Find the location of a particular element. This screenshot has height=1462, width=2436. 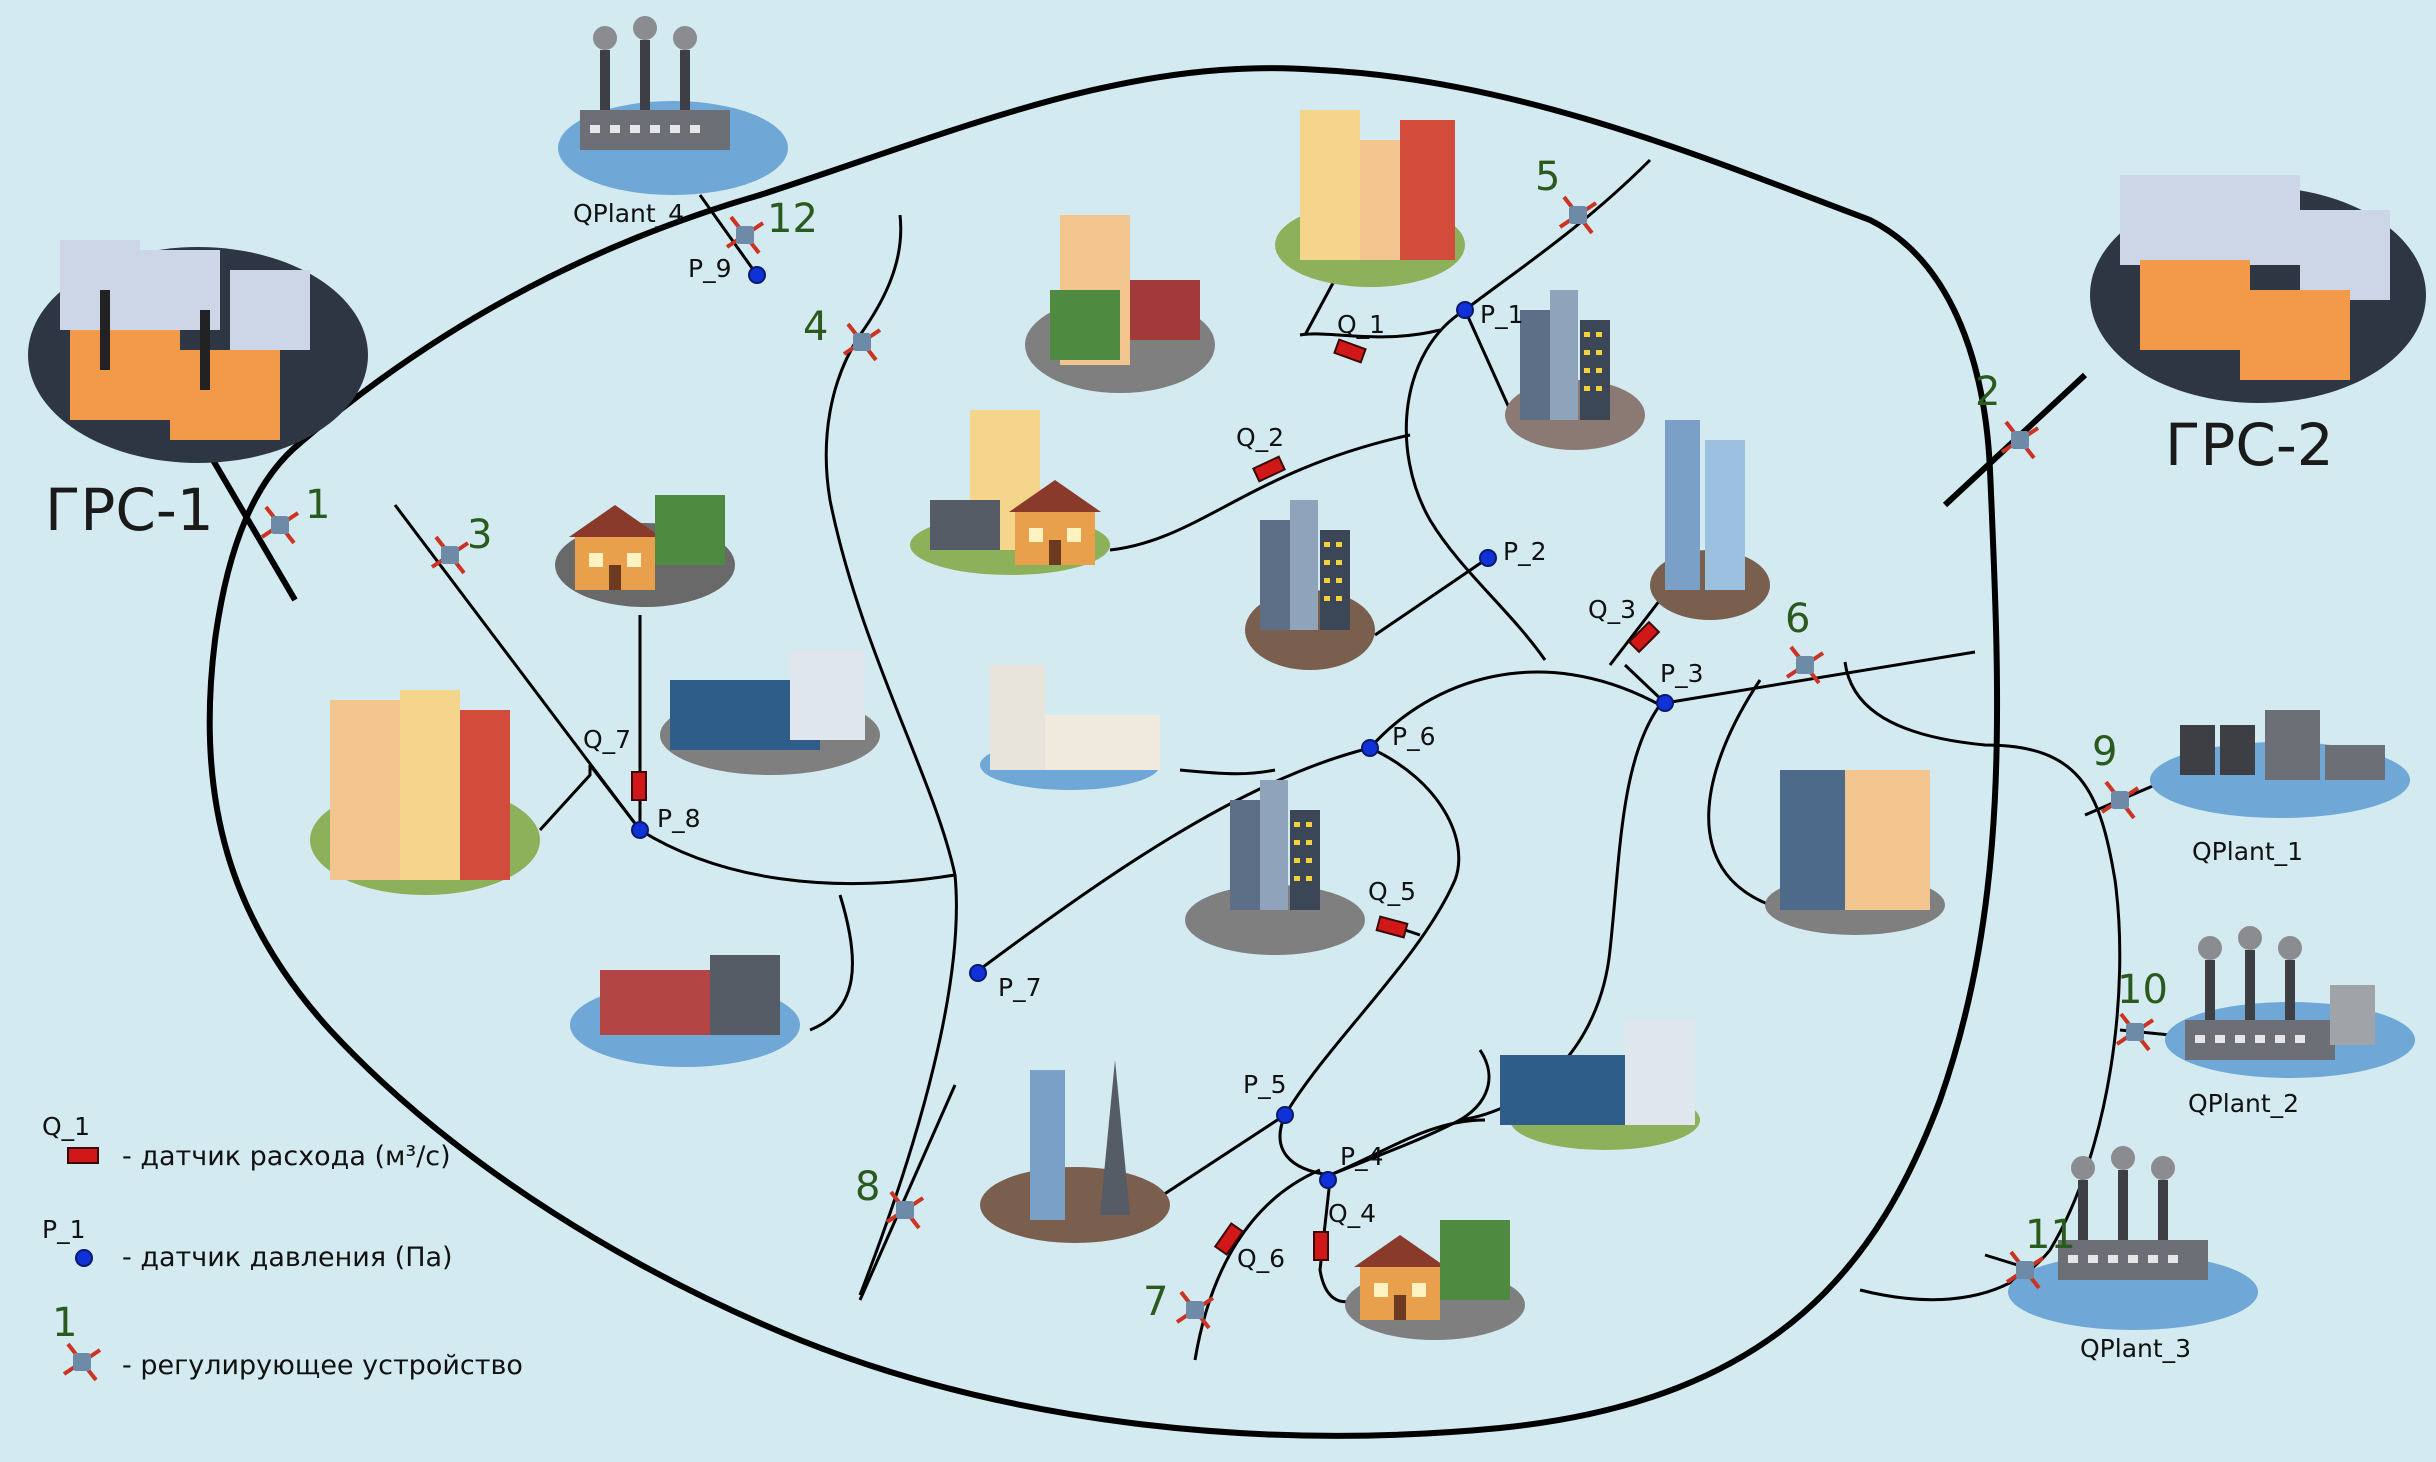

regulator-9-icon is located at coordinates (2120, 800).